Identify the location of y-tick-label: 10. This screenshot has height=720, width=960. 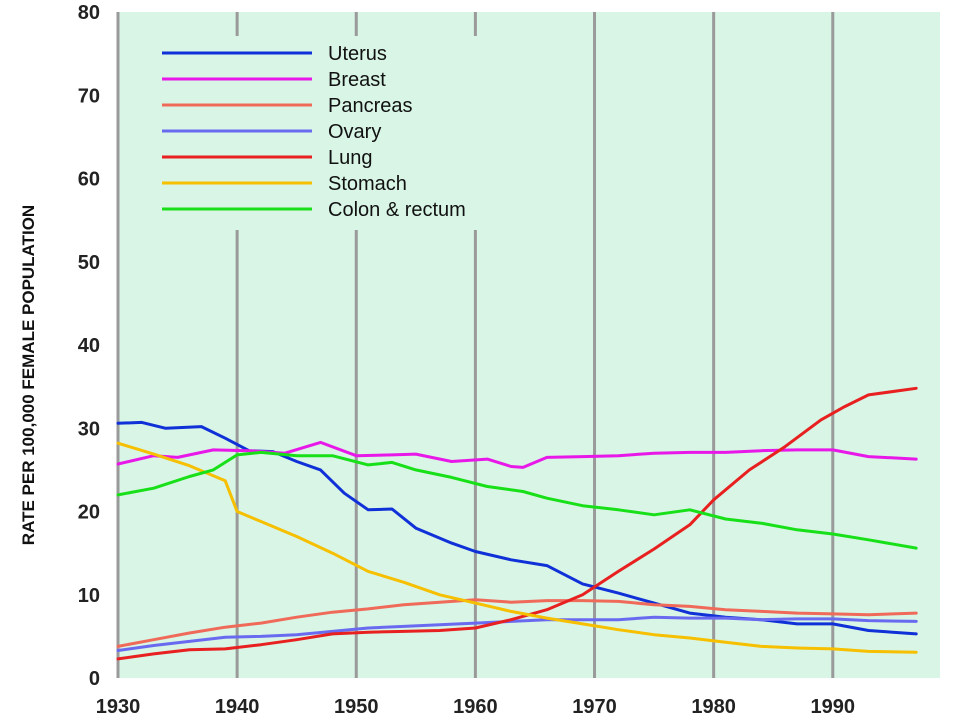
(89, 596).